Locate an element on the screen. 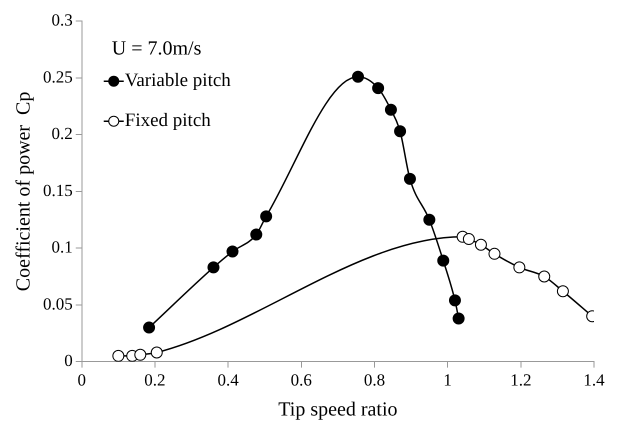 The image size is (622, 434). y-tick-label: 0.25 is located at coordinates (58, 76).